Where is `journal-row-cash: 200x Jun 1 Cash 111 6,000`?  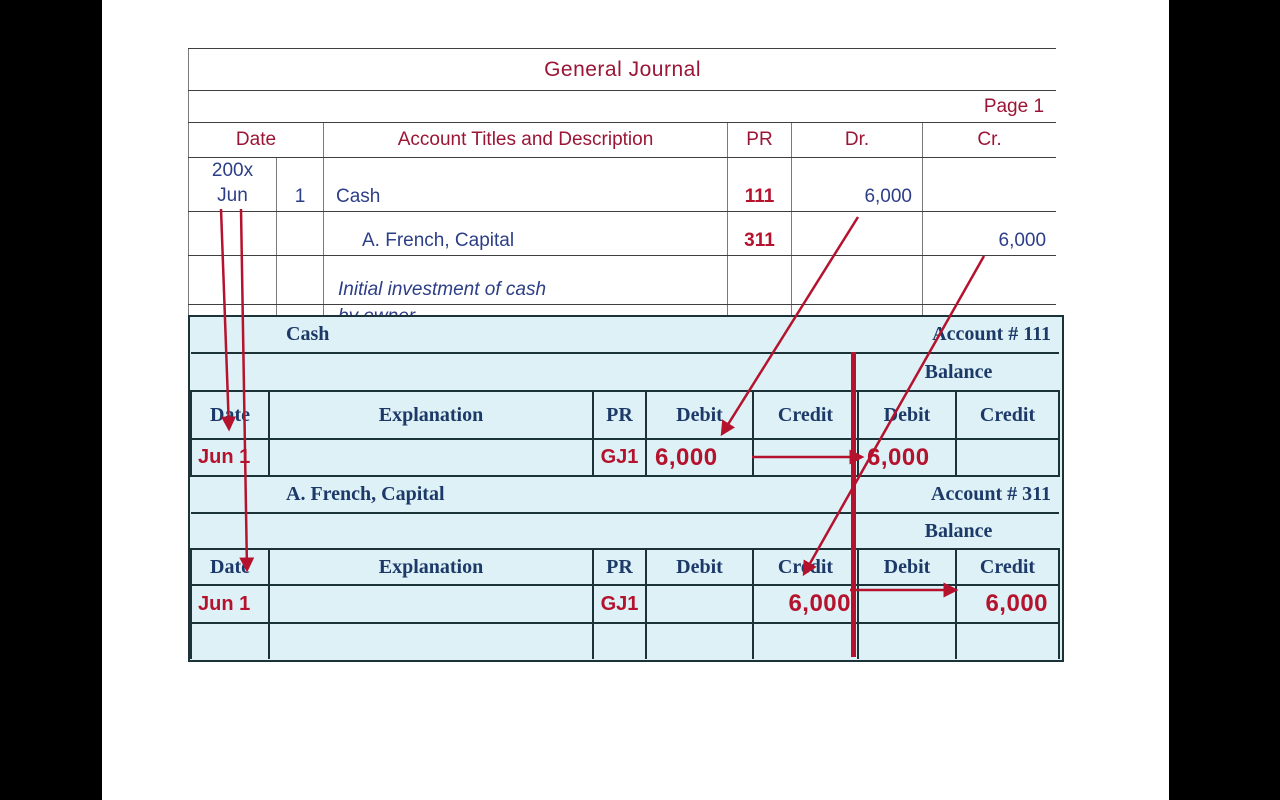
journal-row-cash: 200x Jun 1 Cash 111 6,000 is located at coordinates (622, 184).